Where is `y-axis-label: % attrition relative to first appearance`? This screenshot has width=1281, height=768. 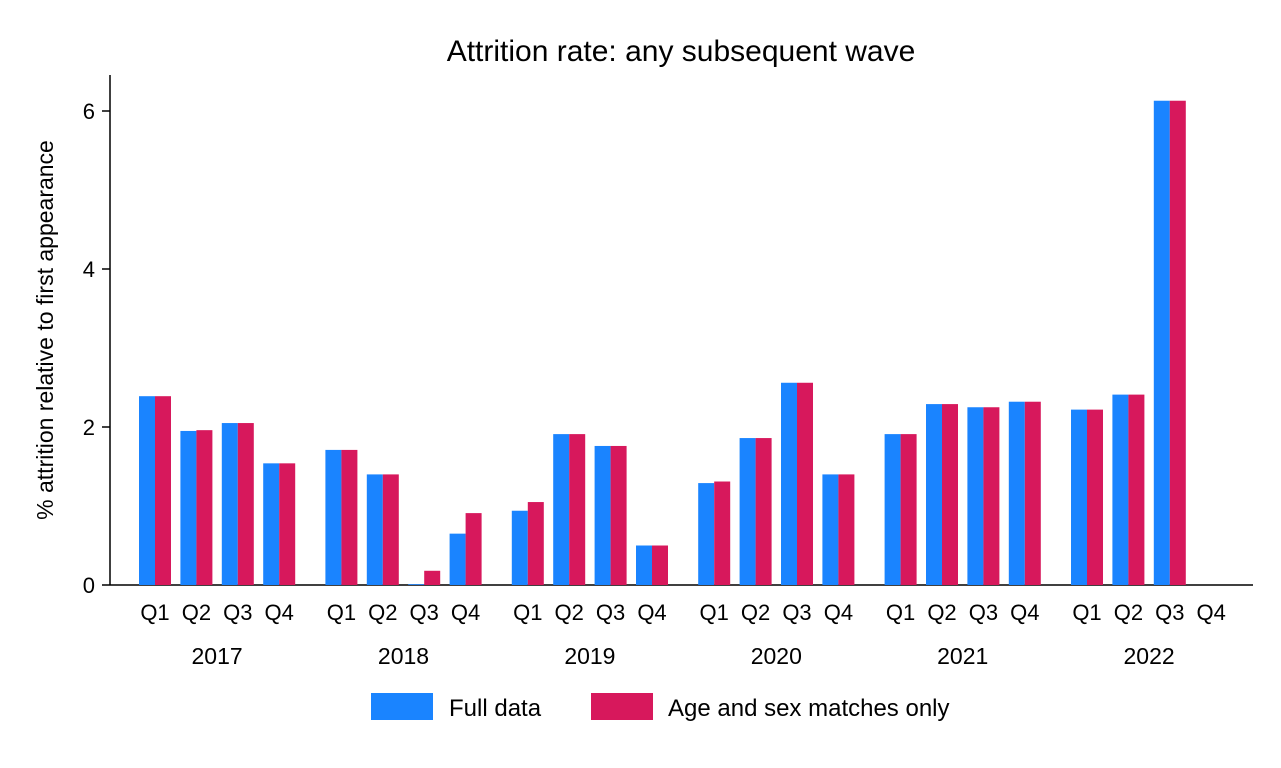
y-axis-label: % attrition relative to first appearance is located at coordinates (45, 330).